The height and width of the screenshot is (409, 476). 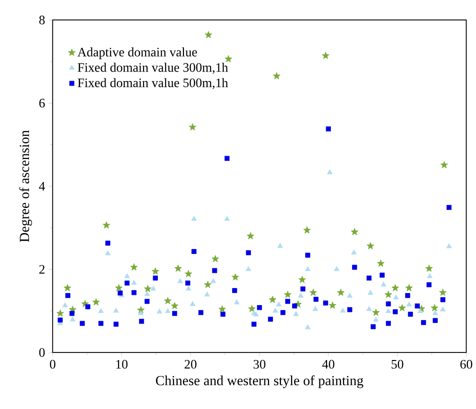 What do you see at coordinates (42, 352) in the screenshot?
I see `y-tick-label: 0` at bounding box center [42, 352].